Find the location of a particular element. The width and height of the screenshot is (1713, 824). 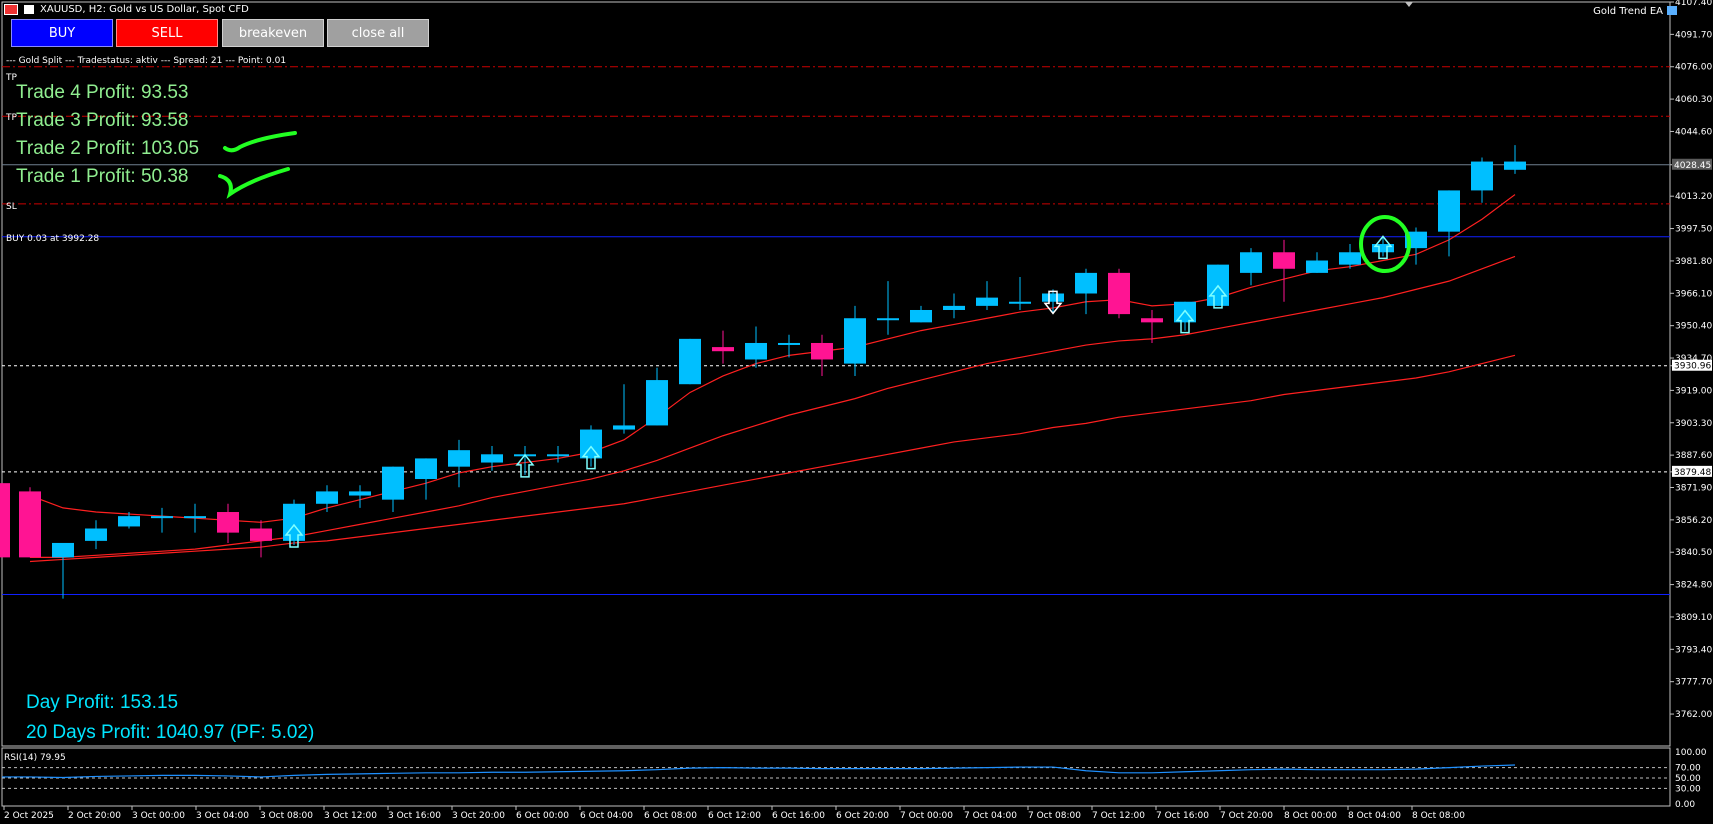

buy-order-label: BUY 0.03 at 3992.28 is located at coordinates (53, 239).